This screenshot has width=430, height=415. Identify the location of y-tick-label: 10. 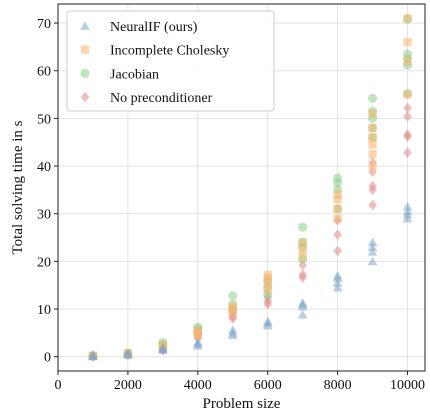
(44, 310).